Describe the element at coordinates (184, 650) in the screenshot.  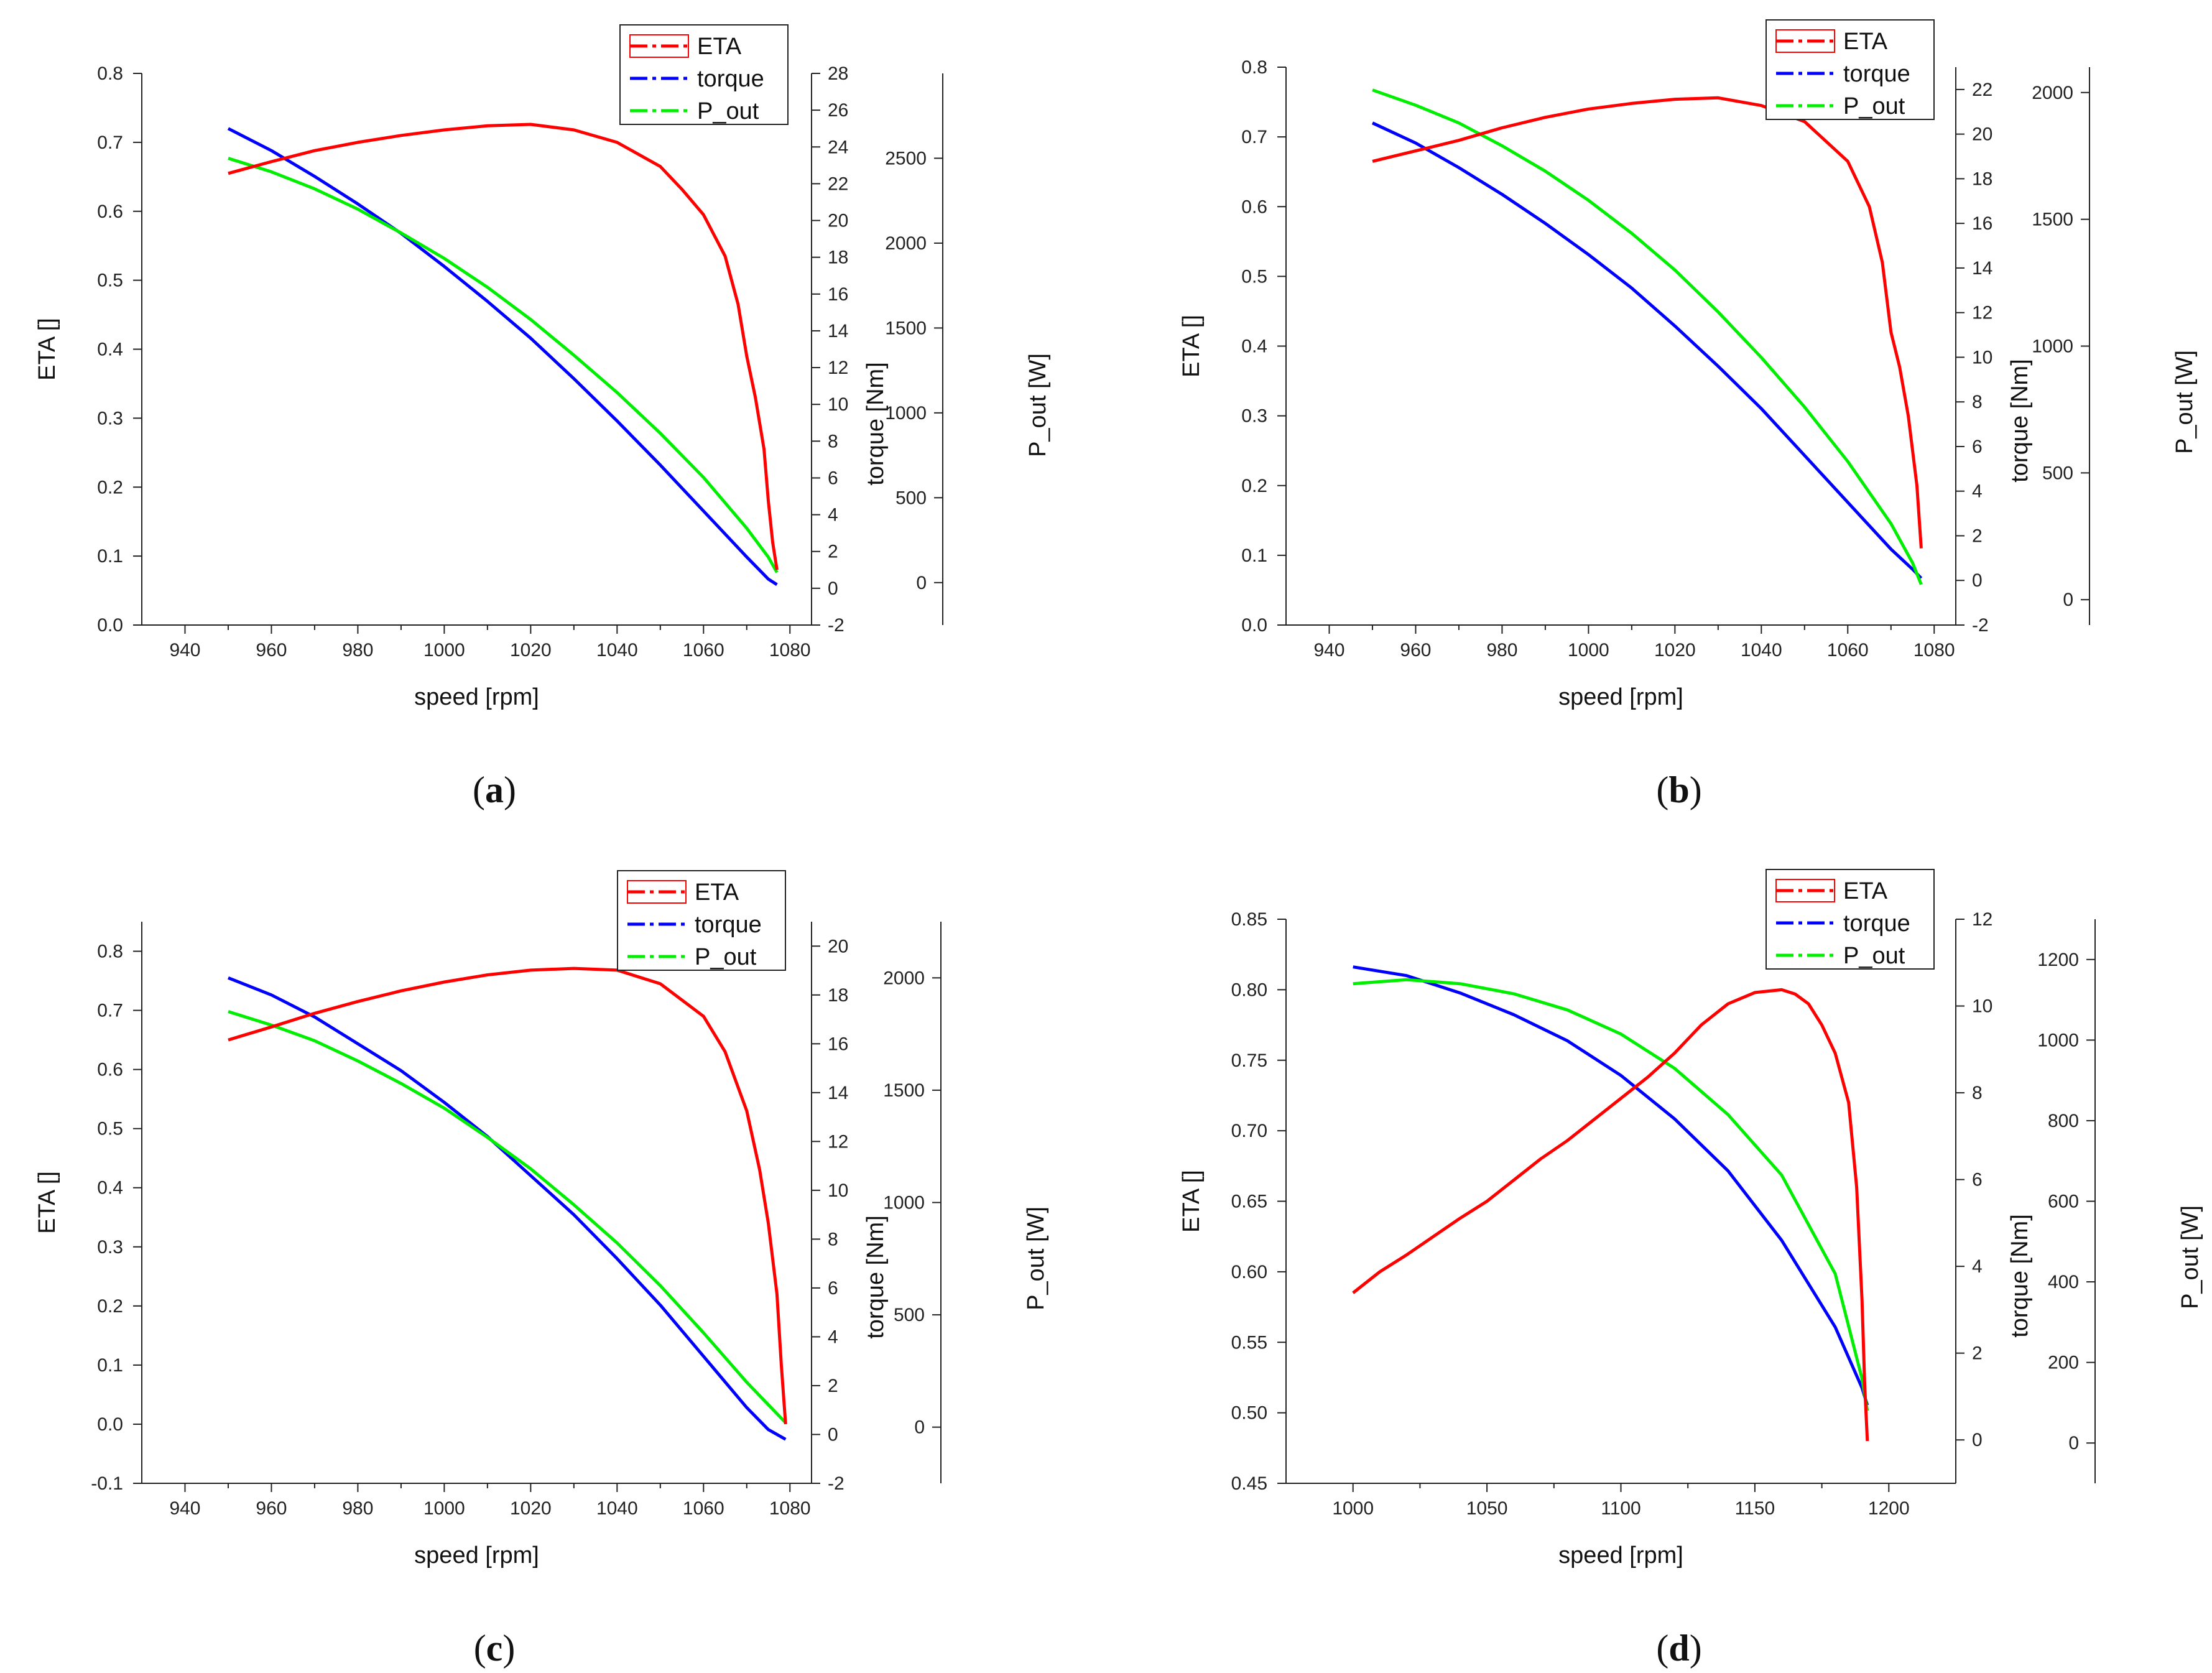
I see `x-tick-label: 940` at that location.